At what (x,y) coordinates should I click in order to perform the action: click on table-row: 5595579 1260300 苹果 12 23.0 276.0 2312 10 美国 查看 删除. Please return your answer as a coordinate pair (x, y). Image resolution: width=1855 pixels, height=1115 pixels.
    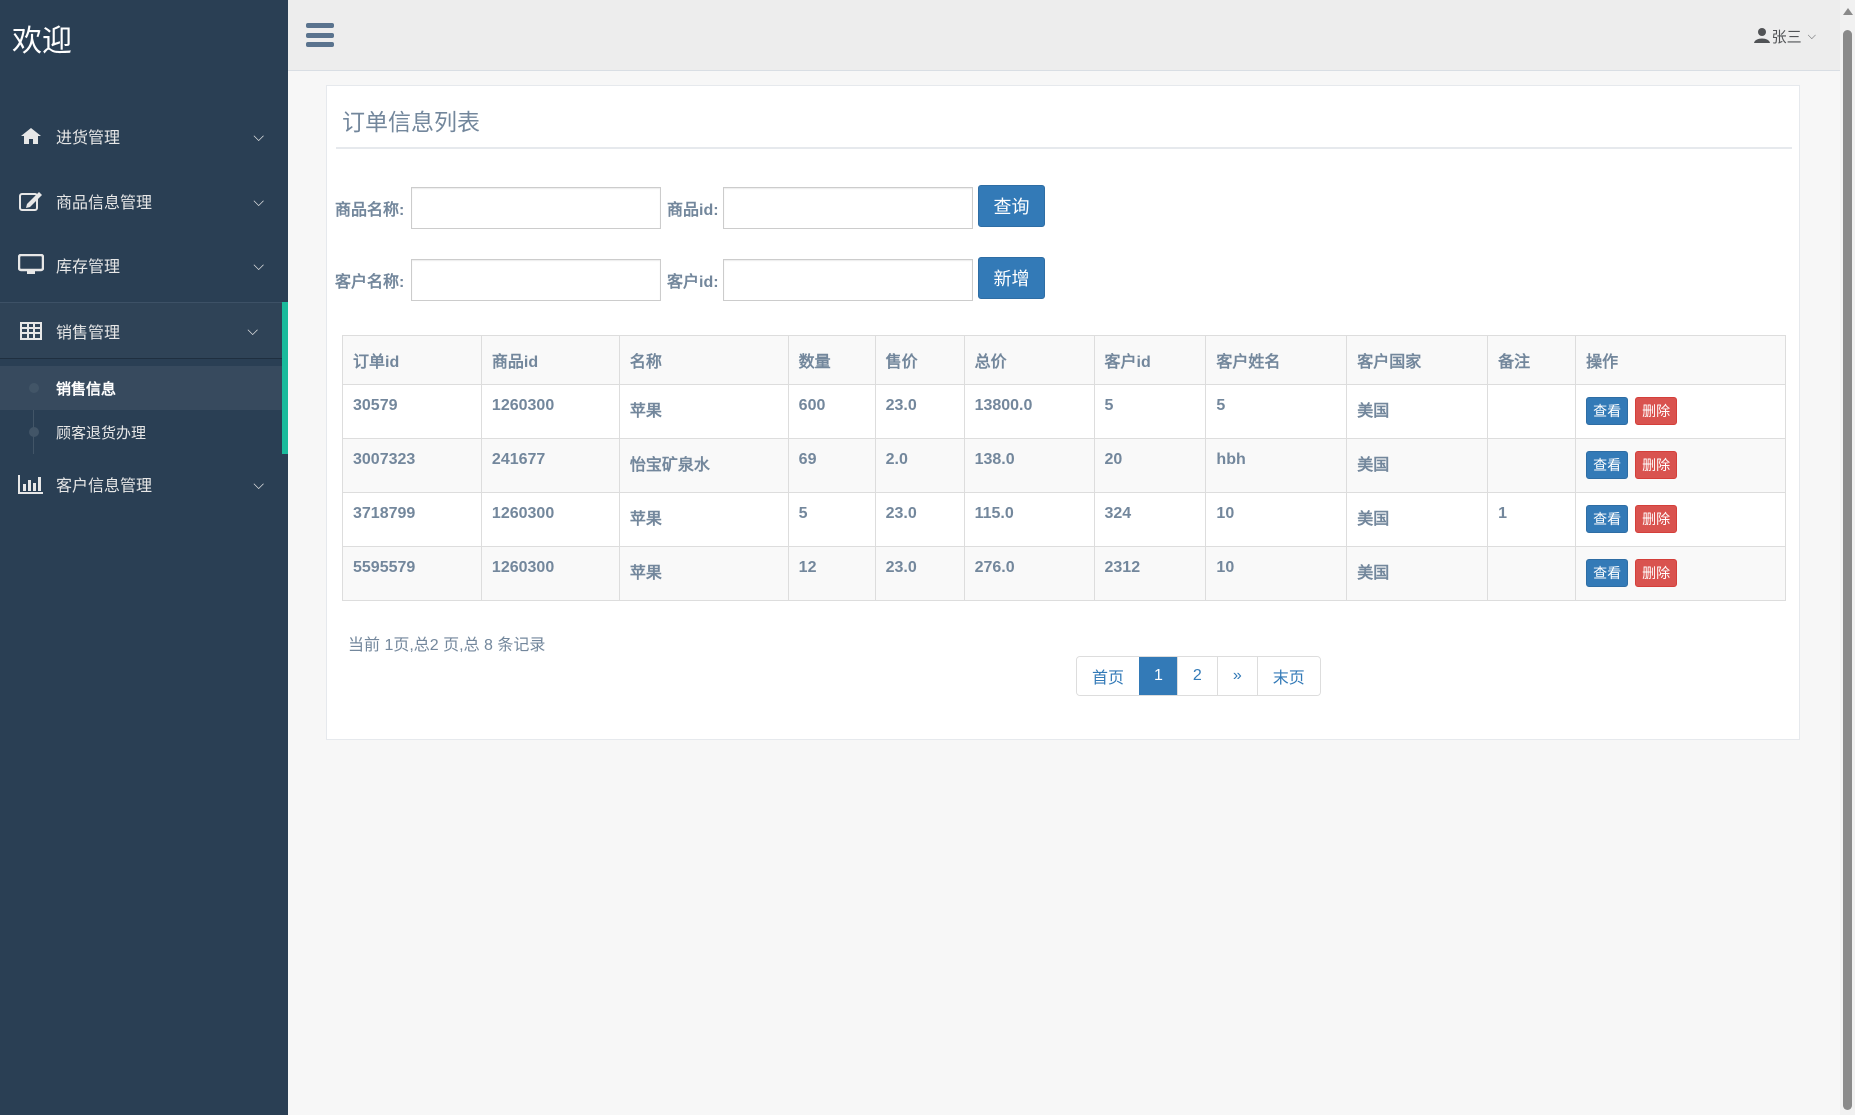
    Looking at the image, I should click on (1064, 573).